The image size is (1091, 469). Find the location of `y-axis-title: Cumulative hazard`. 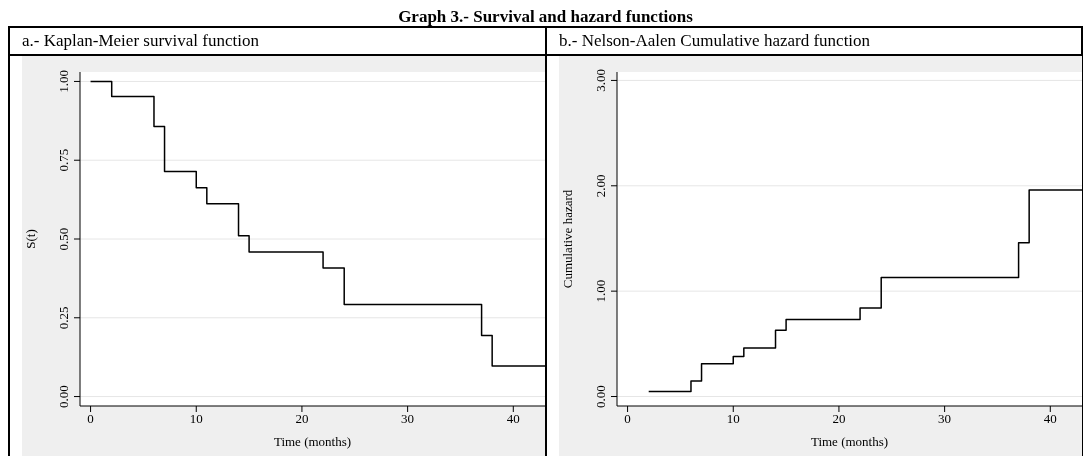

y-axis-title: Cumulative hazard is located at coordinates (567, 239).